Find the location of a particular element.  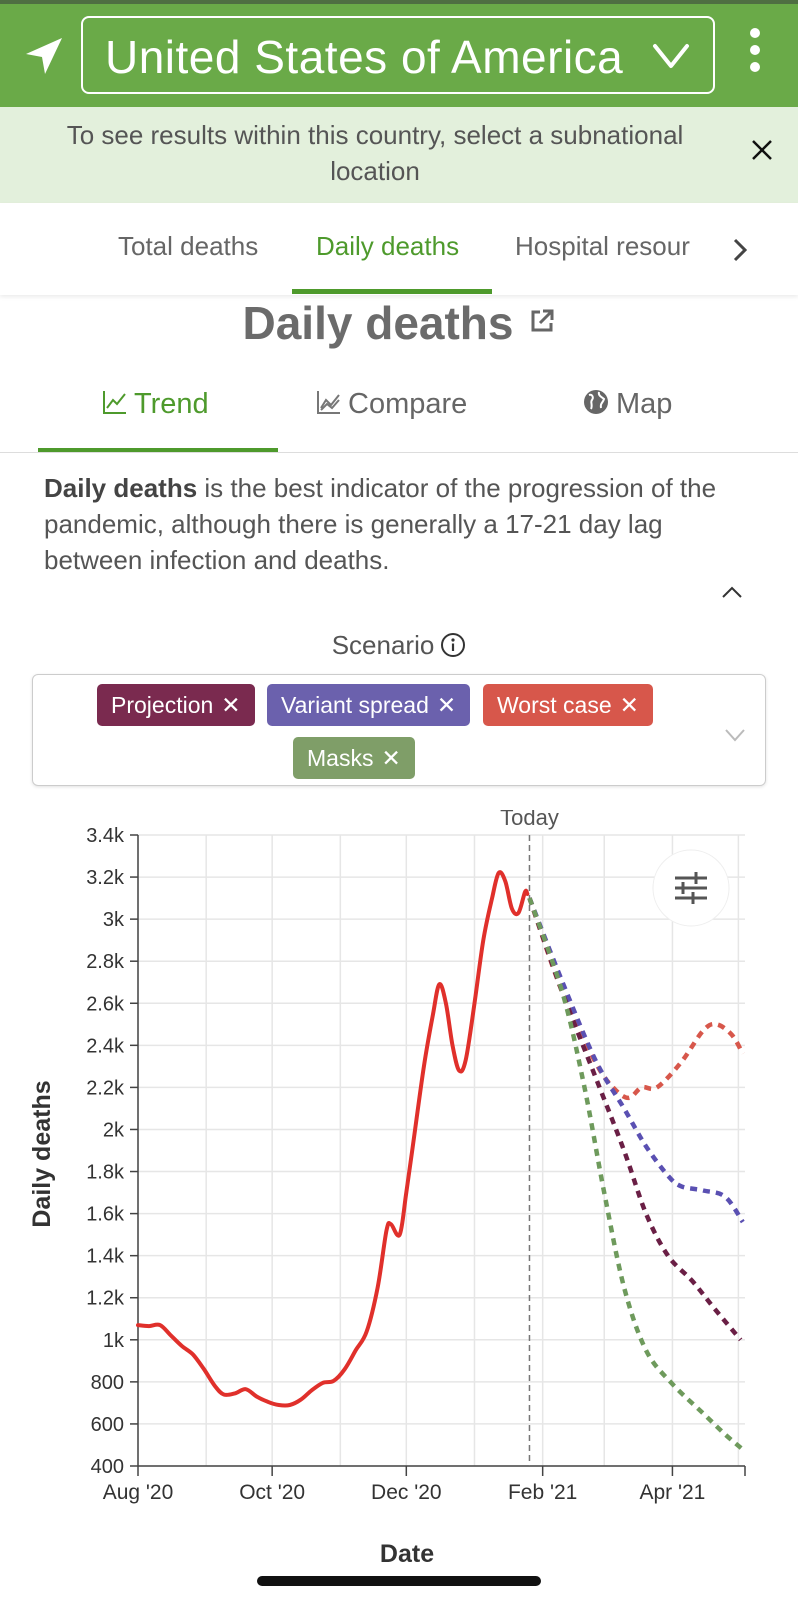

y-tick-label: 3.4k is located at coordinates (105, 836).